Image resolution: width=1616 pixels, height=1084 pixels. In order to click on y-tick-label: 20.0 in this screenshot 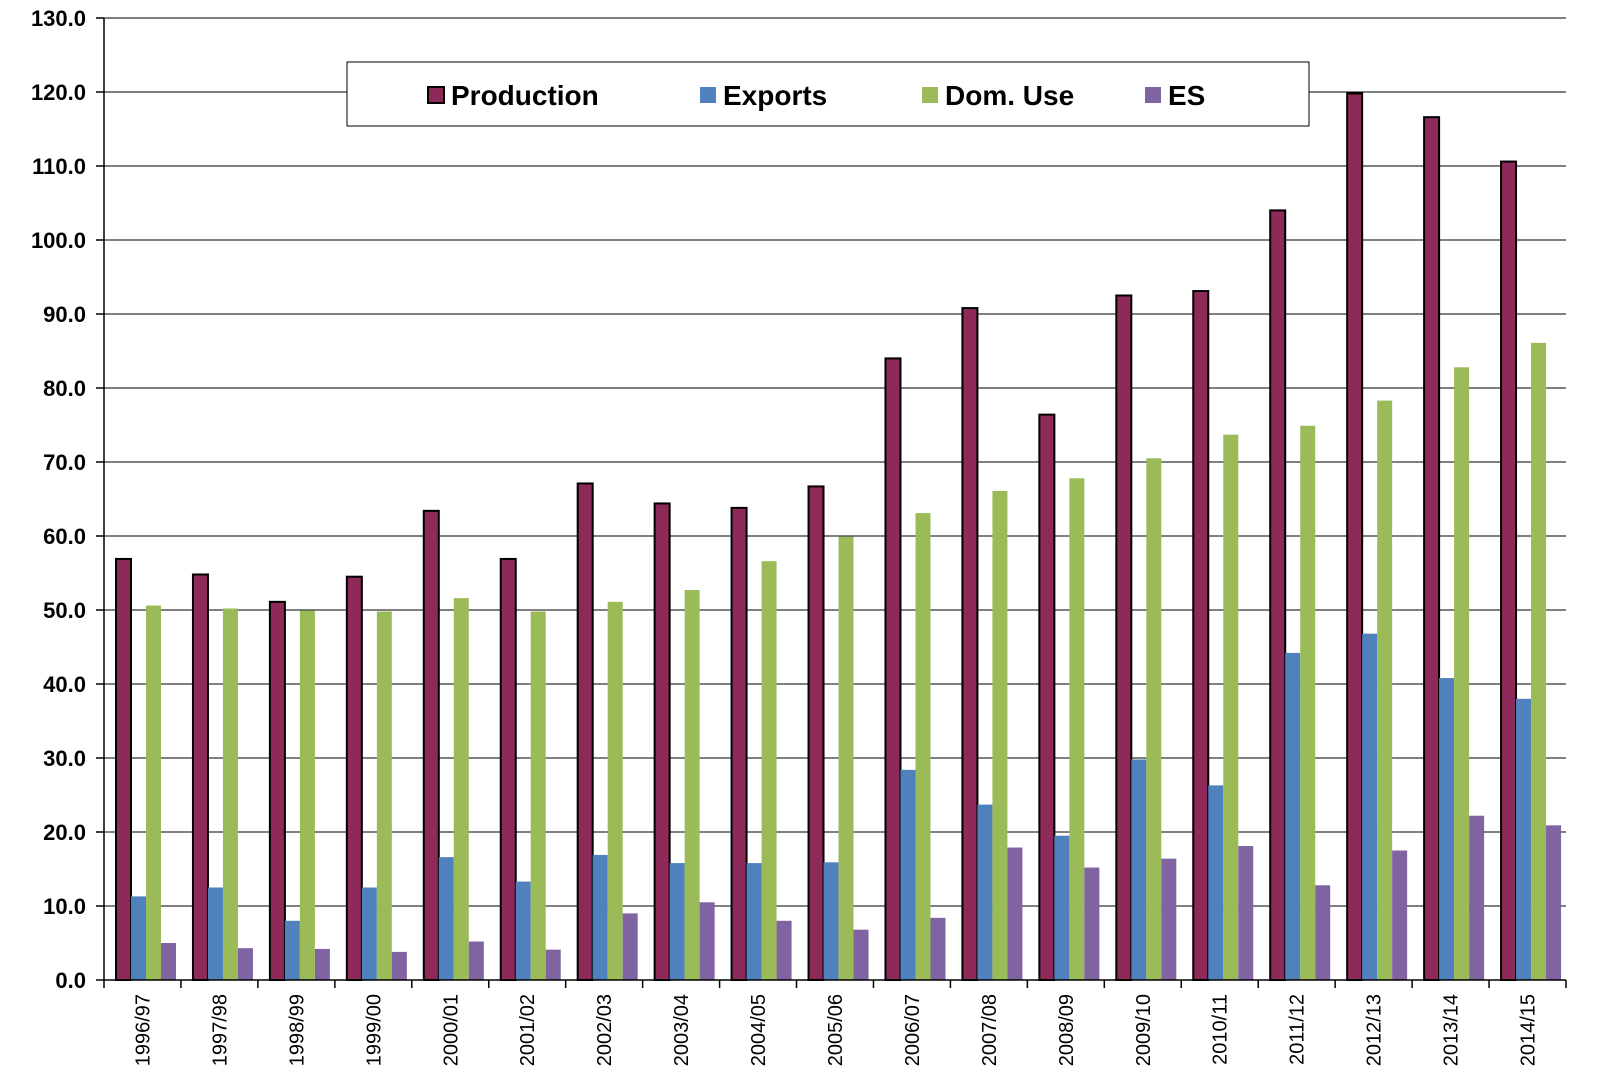, I will do `click(64, 832)`.